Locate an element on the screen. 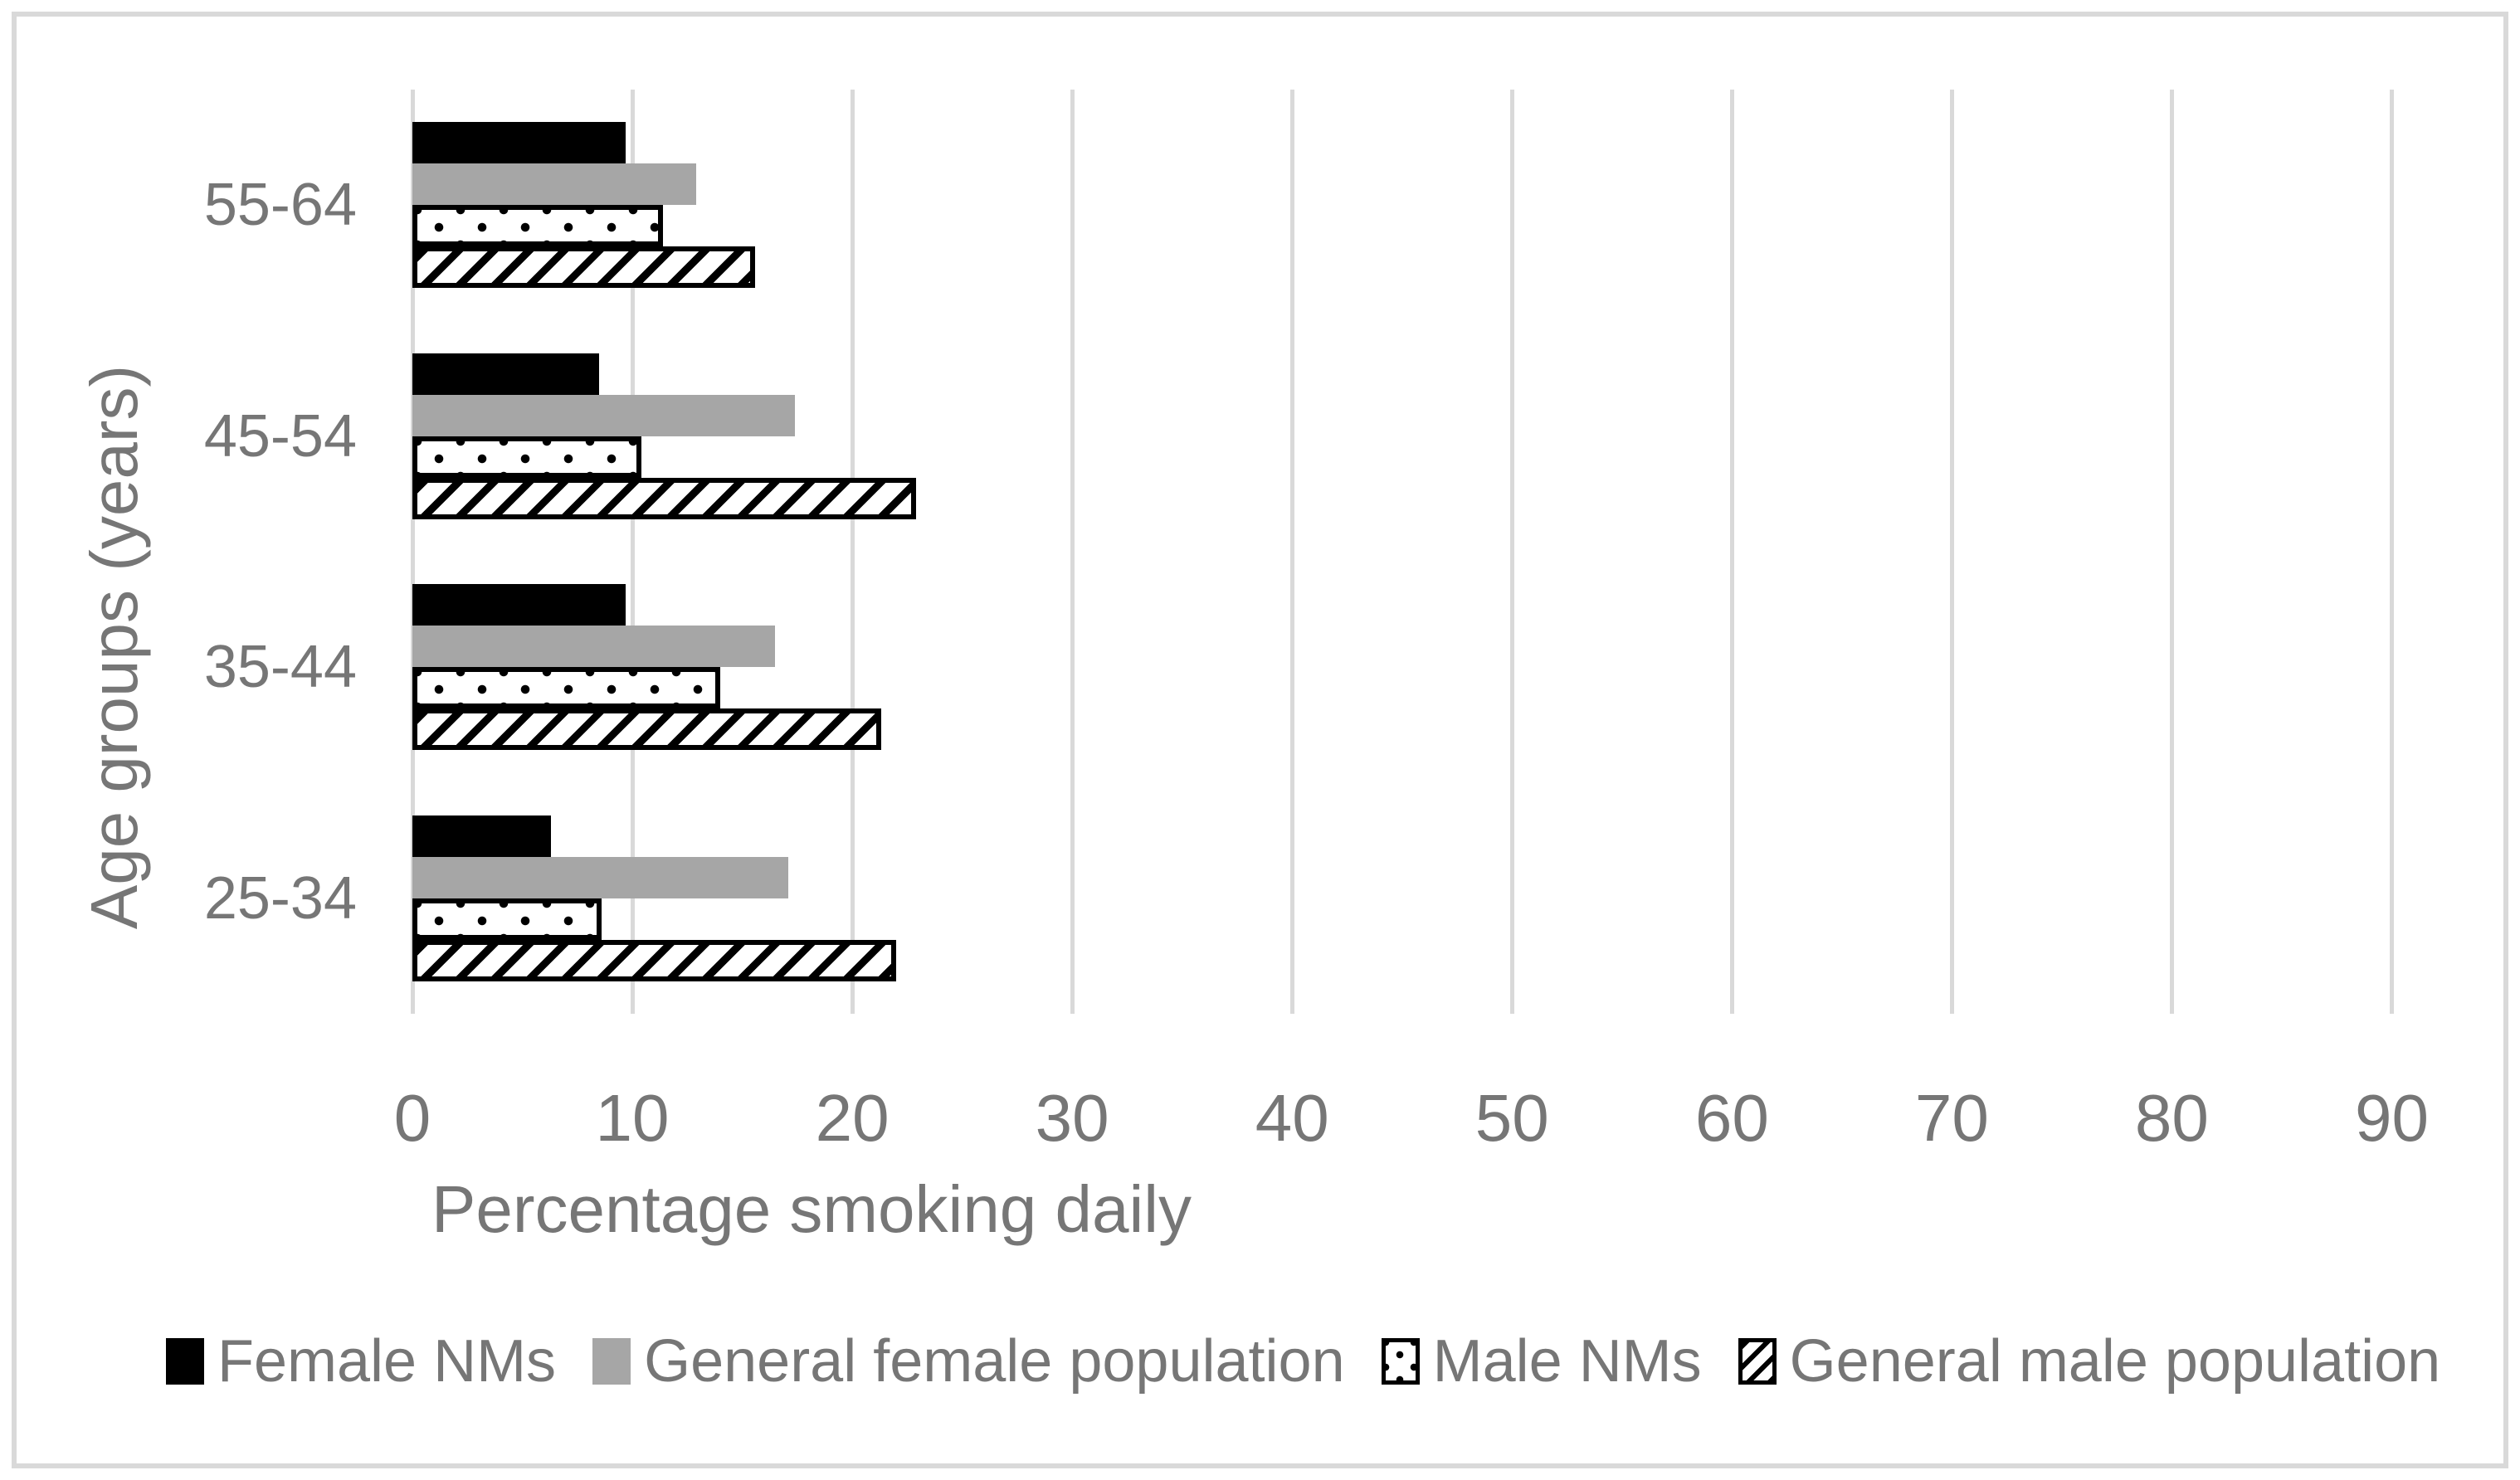 The image size is (2520, 1480). bar-35-44-general-male-population is located at coordinates (646, 729).